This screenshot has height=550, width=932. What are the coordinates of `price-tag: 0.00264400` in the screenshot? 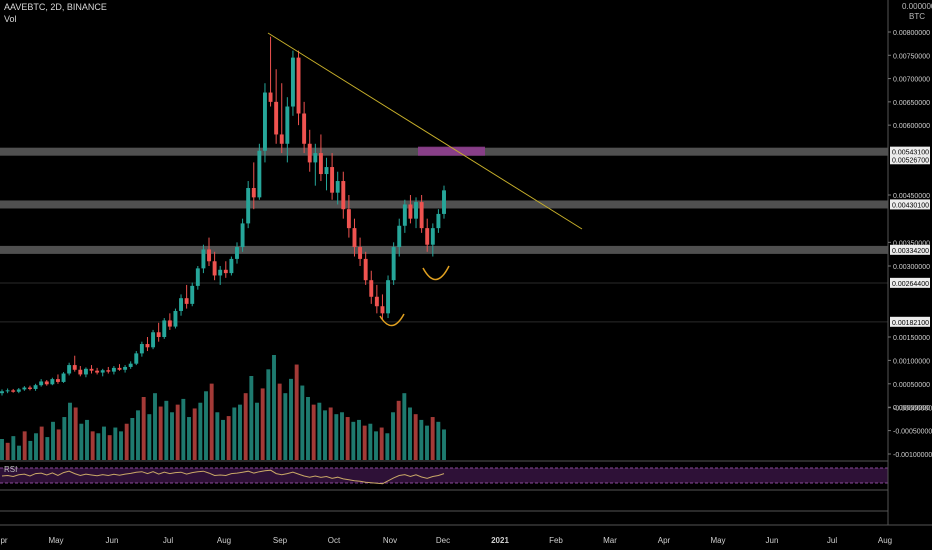 It's located at (910, 282).